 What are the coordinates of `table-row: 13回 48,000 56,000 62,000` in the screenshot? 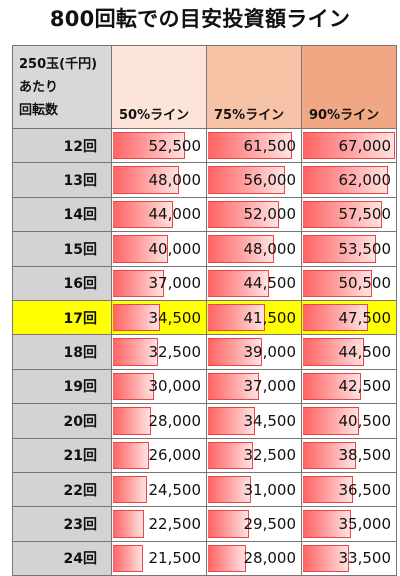 It's located at (204, 180).